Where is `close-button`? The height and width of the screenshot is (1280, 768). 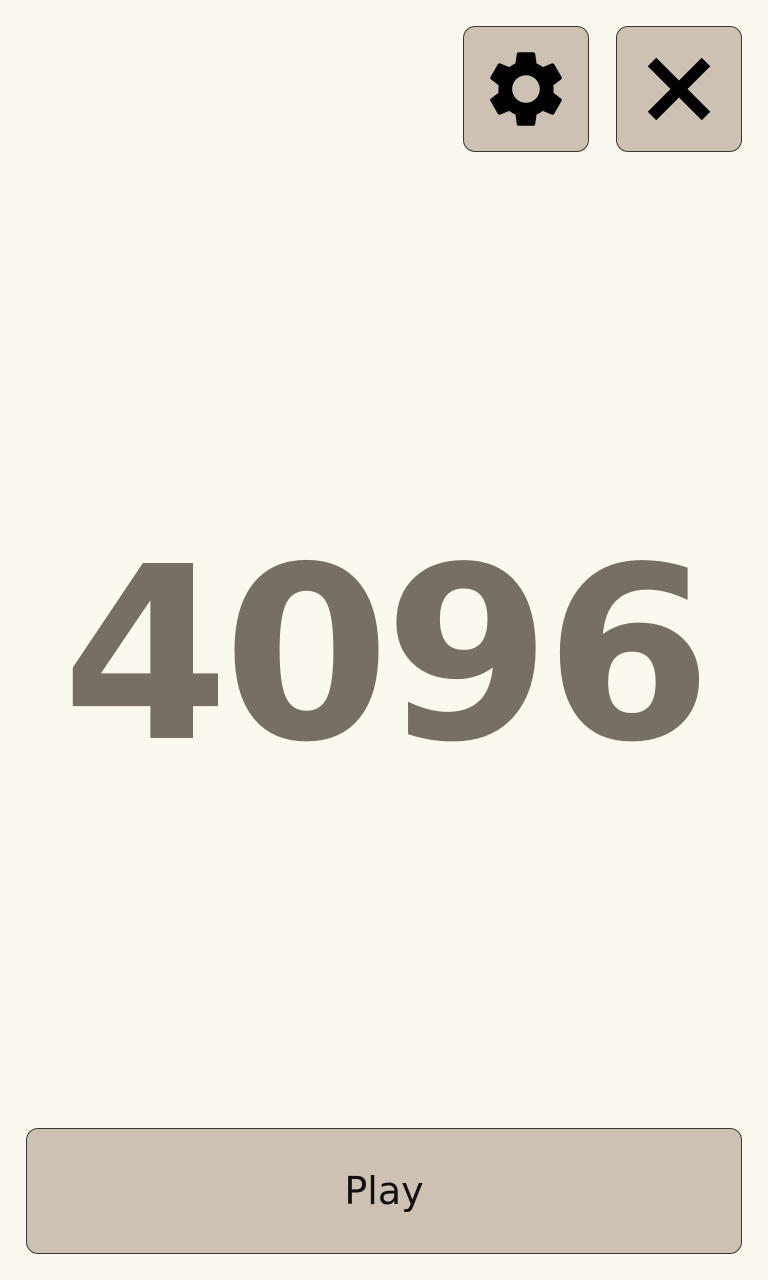 close-button is located at coordinates (679, 89).